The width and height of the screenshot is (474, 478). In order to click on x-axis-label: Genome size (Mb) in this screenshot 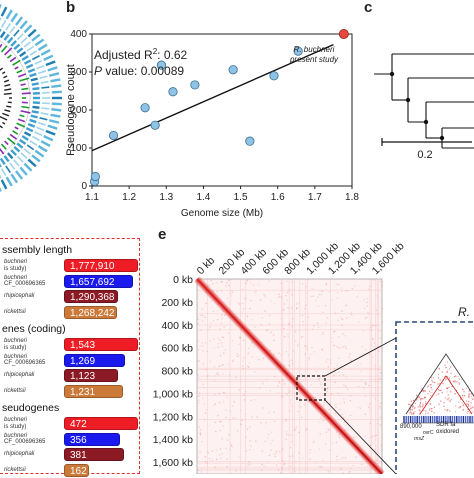, I will do `click(222, 213)`.